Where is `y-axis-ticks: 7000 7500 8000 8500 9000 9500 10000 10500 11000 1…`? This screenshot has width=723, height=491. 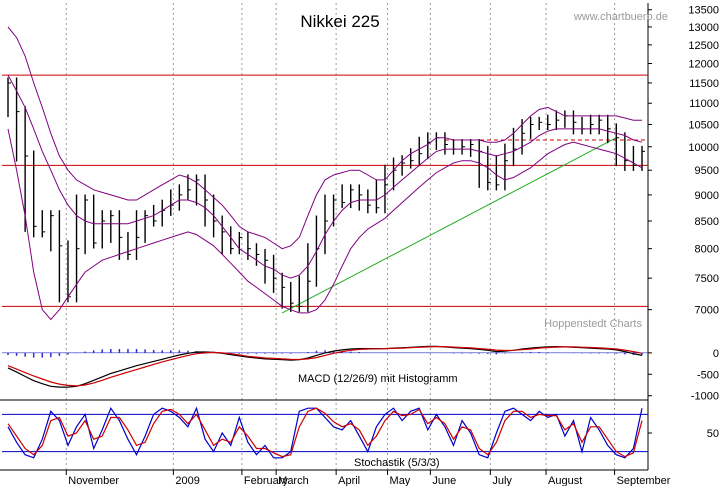 y-axis-ticks: 7000 7500 8000 8500 9000 9500 10000 10500 11000 1… is located at coordinates (683, 222).